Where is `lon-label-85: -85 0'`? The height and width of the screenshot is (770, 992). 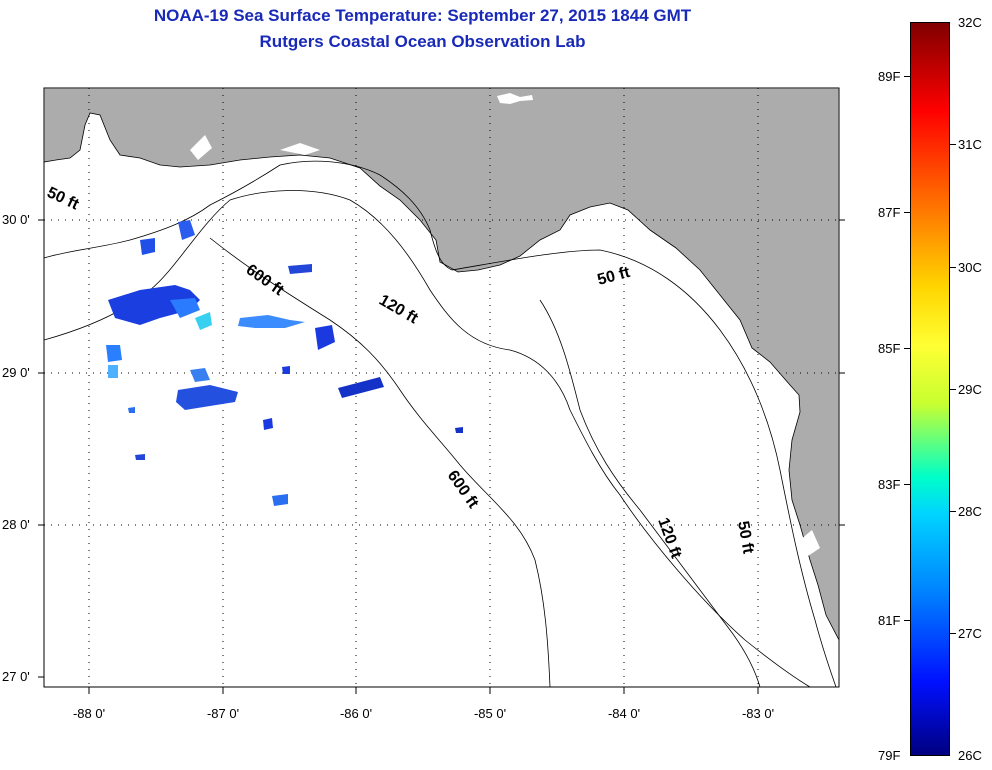 lon-label-85: -85 0' is located at coordinates (490, 713).